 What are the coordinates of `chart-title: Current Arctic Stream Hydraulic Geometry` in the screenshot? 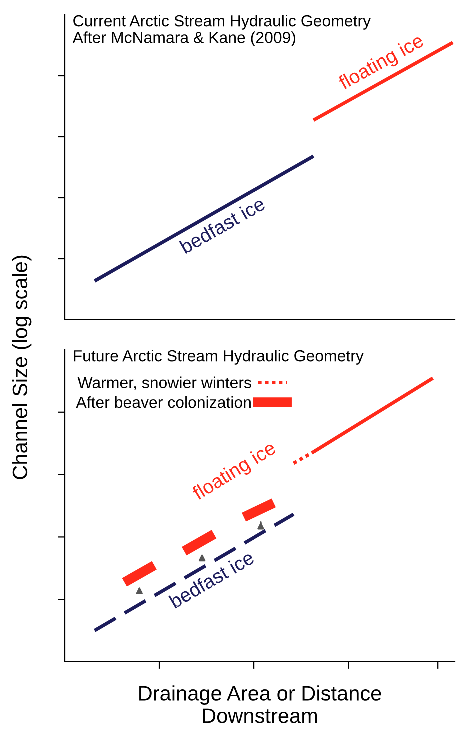 It's located at (223, 22).